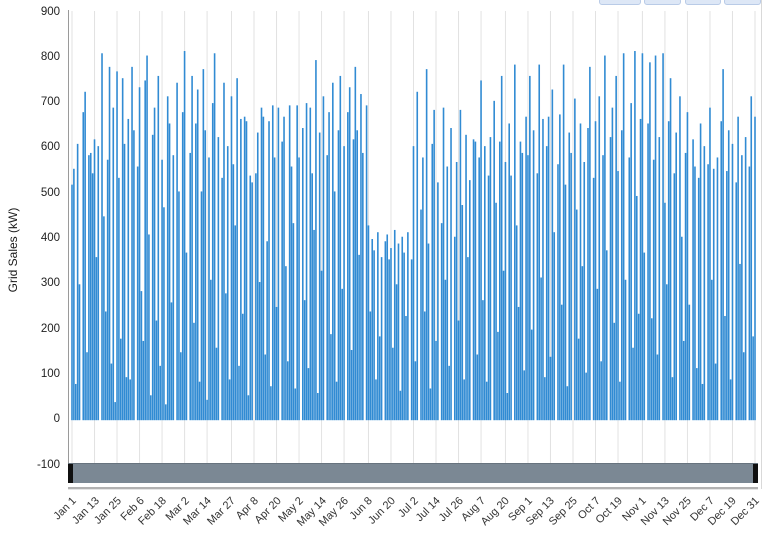  Describe the element at coordinates (413, 473) in the screenshot. I see `chart-scrollbar` at that location.